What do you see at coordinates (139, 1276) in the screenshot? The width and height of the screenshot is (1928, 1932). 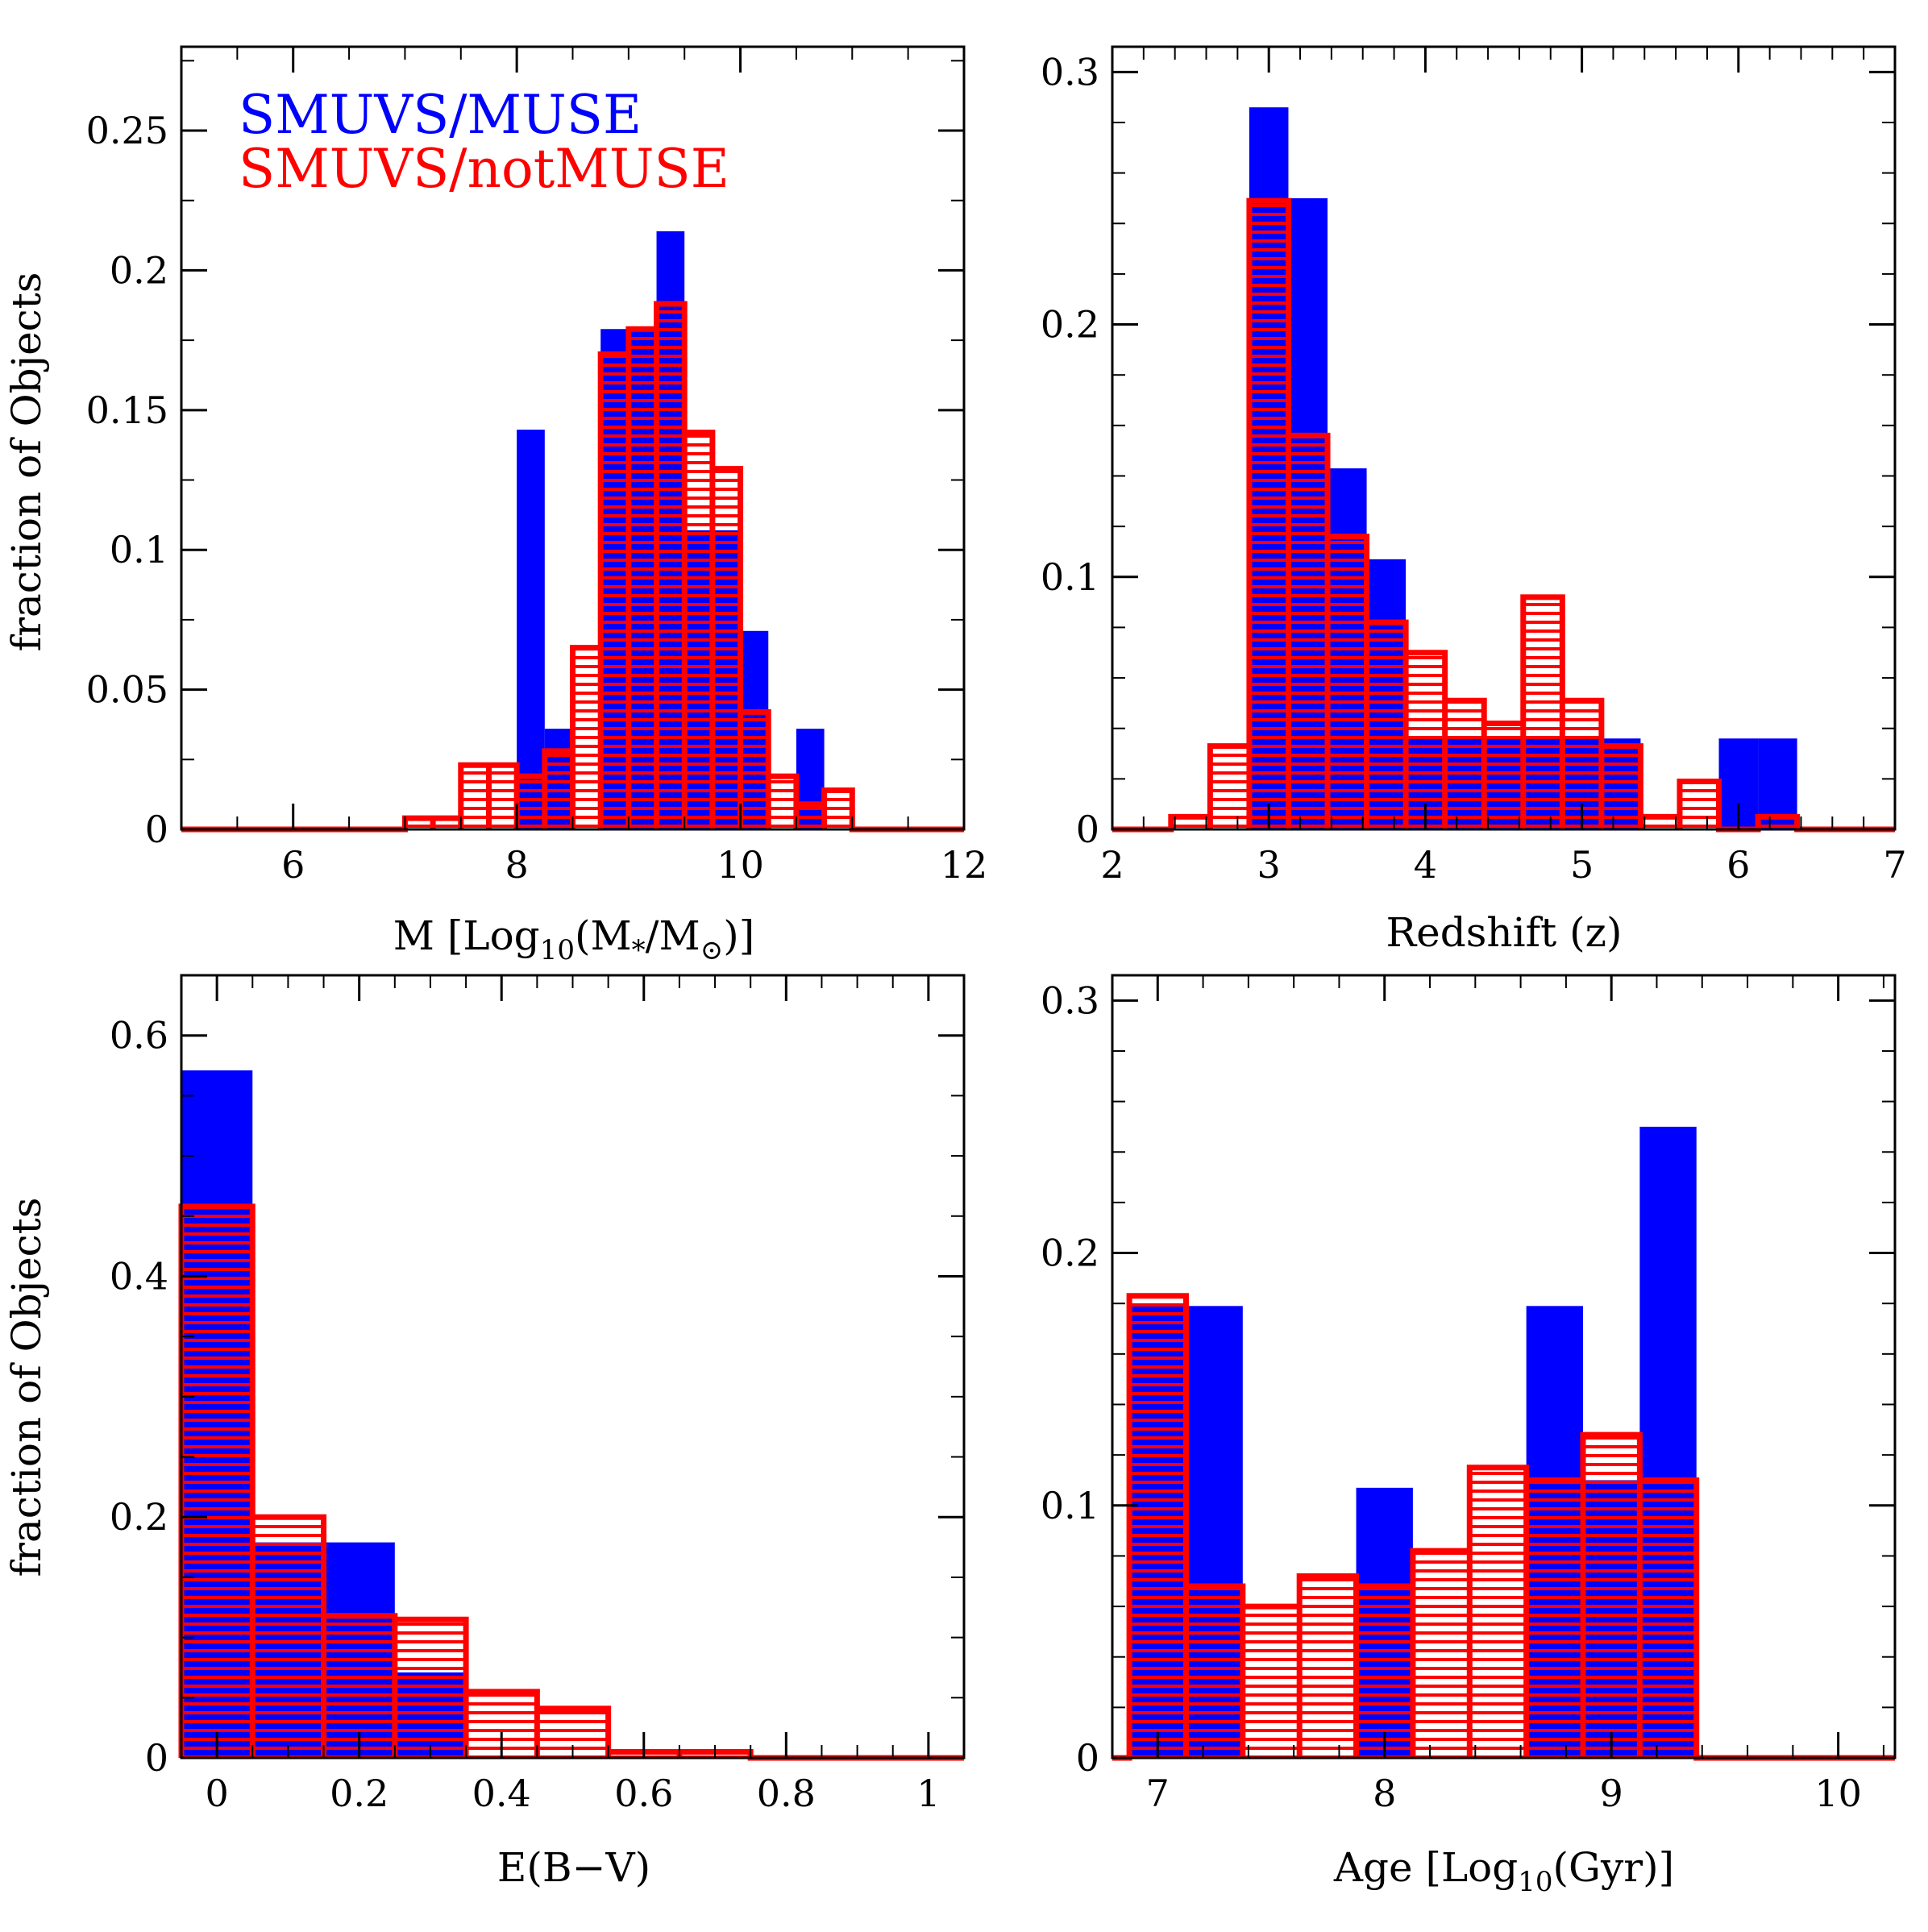 I see `y-tick-label: 0.4` at bounding box center [139, 1276].